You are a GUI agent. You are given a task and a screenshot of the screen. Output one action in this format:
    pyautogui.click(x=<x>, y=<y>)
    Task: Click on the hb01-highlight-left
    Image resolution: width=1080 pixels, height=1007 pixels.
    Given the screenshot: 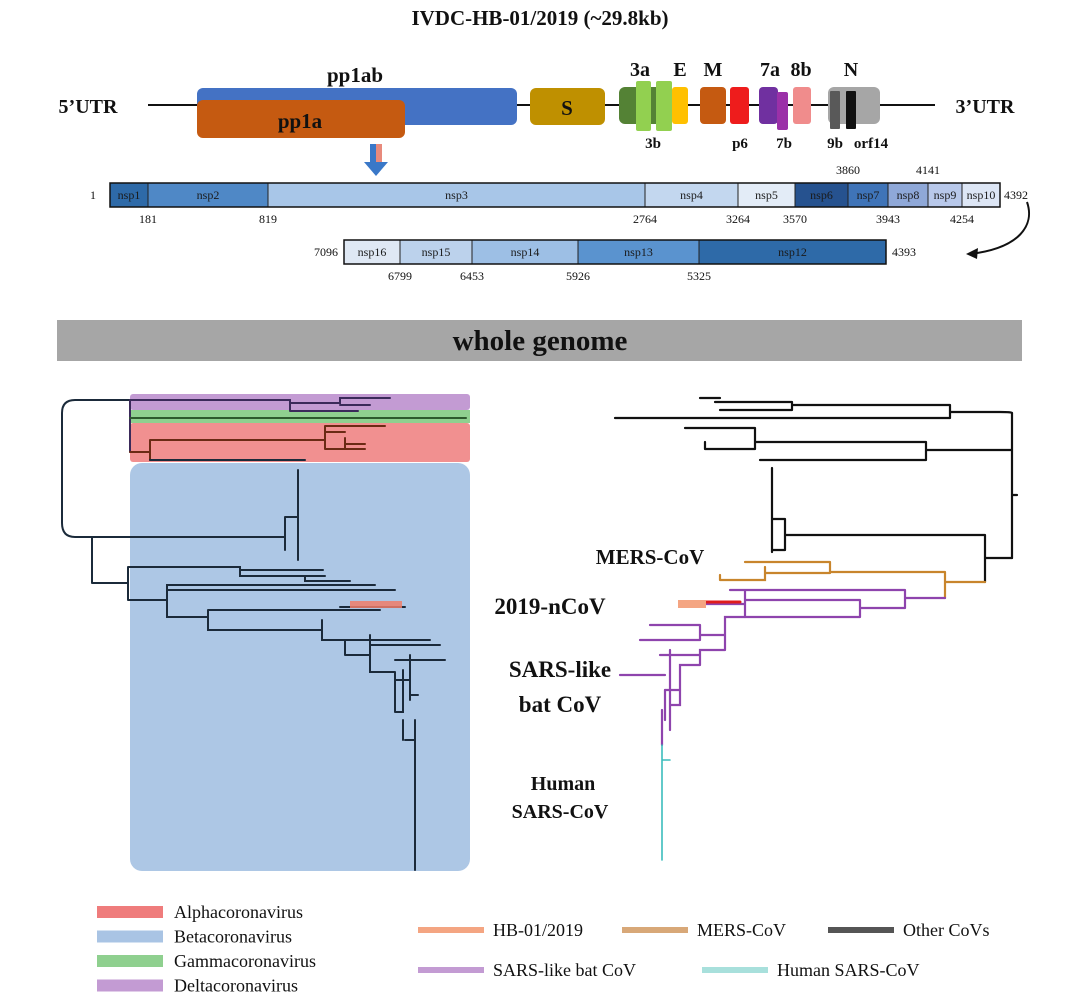 What is the action you would take?
    pyautogui.click(x=376, y=604)
    